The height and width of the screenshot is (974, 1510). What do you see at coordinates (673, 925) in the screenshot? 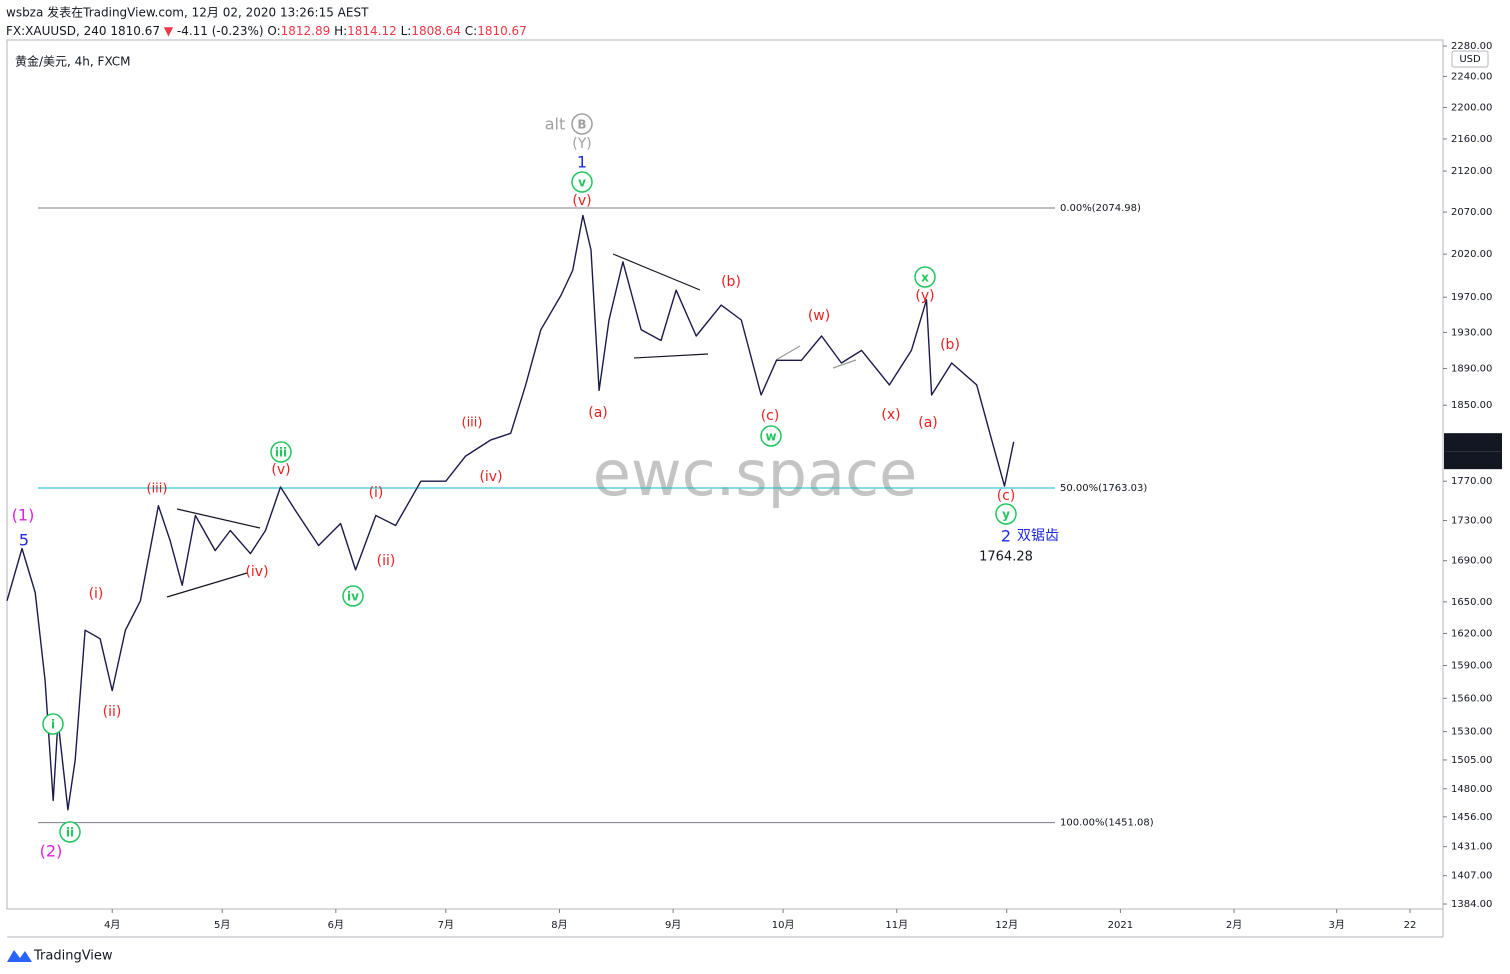
I see `x-tick-label: 9月` at bounding box center [673, 925].